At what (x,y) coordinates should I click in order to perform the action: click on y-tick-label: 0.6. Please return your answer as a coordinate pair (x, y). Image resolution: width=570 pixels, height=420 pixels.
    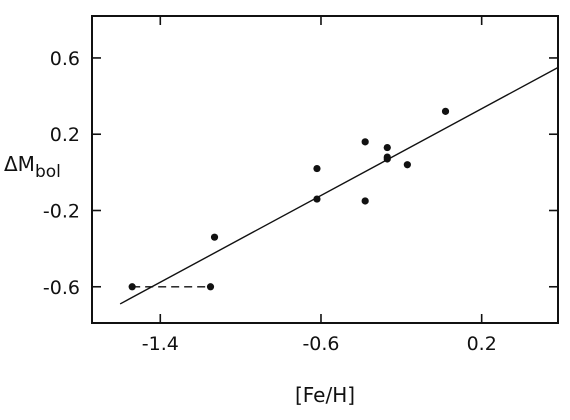
    Looking at the image, I should click on (65, 59).